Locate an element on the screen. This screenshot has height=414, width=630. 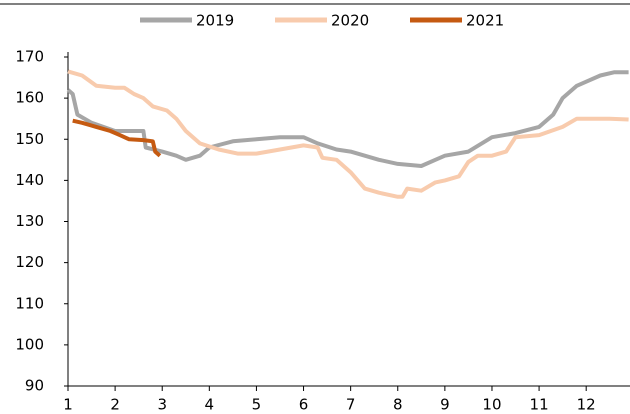
x-tick-label: 3 is located at coordinates (162, 405).